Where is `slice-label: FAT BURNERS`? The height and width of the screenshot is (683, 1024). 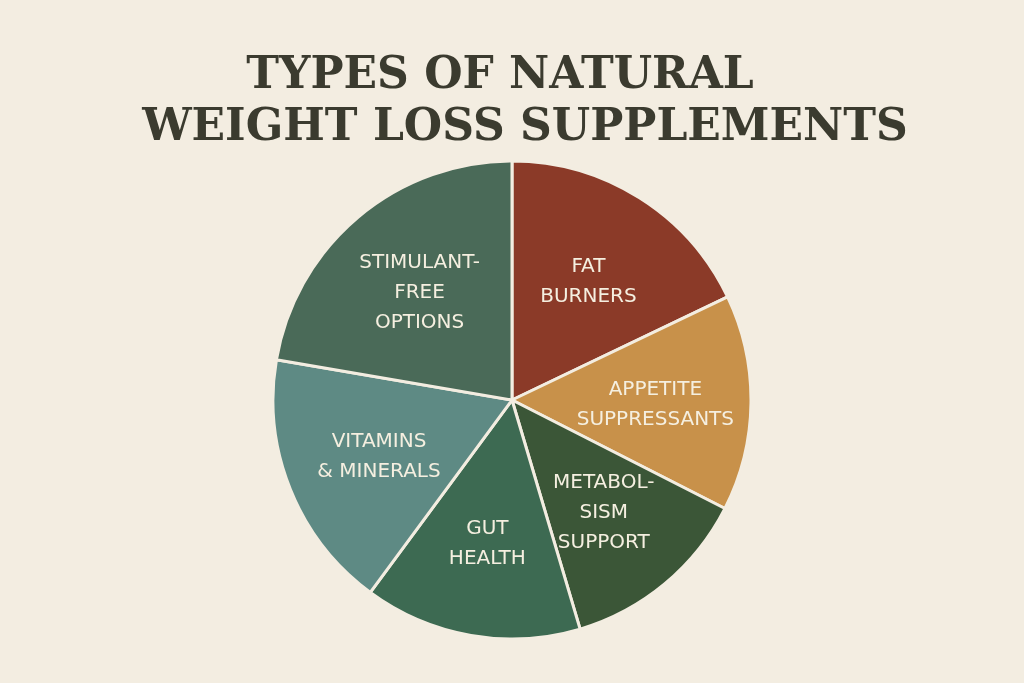
slice-label: FAT BURNERS is located at coordinates (588, 279).